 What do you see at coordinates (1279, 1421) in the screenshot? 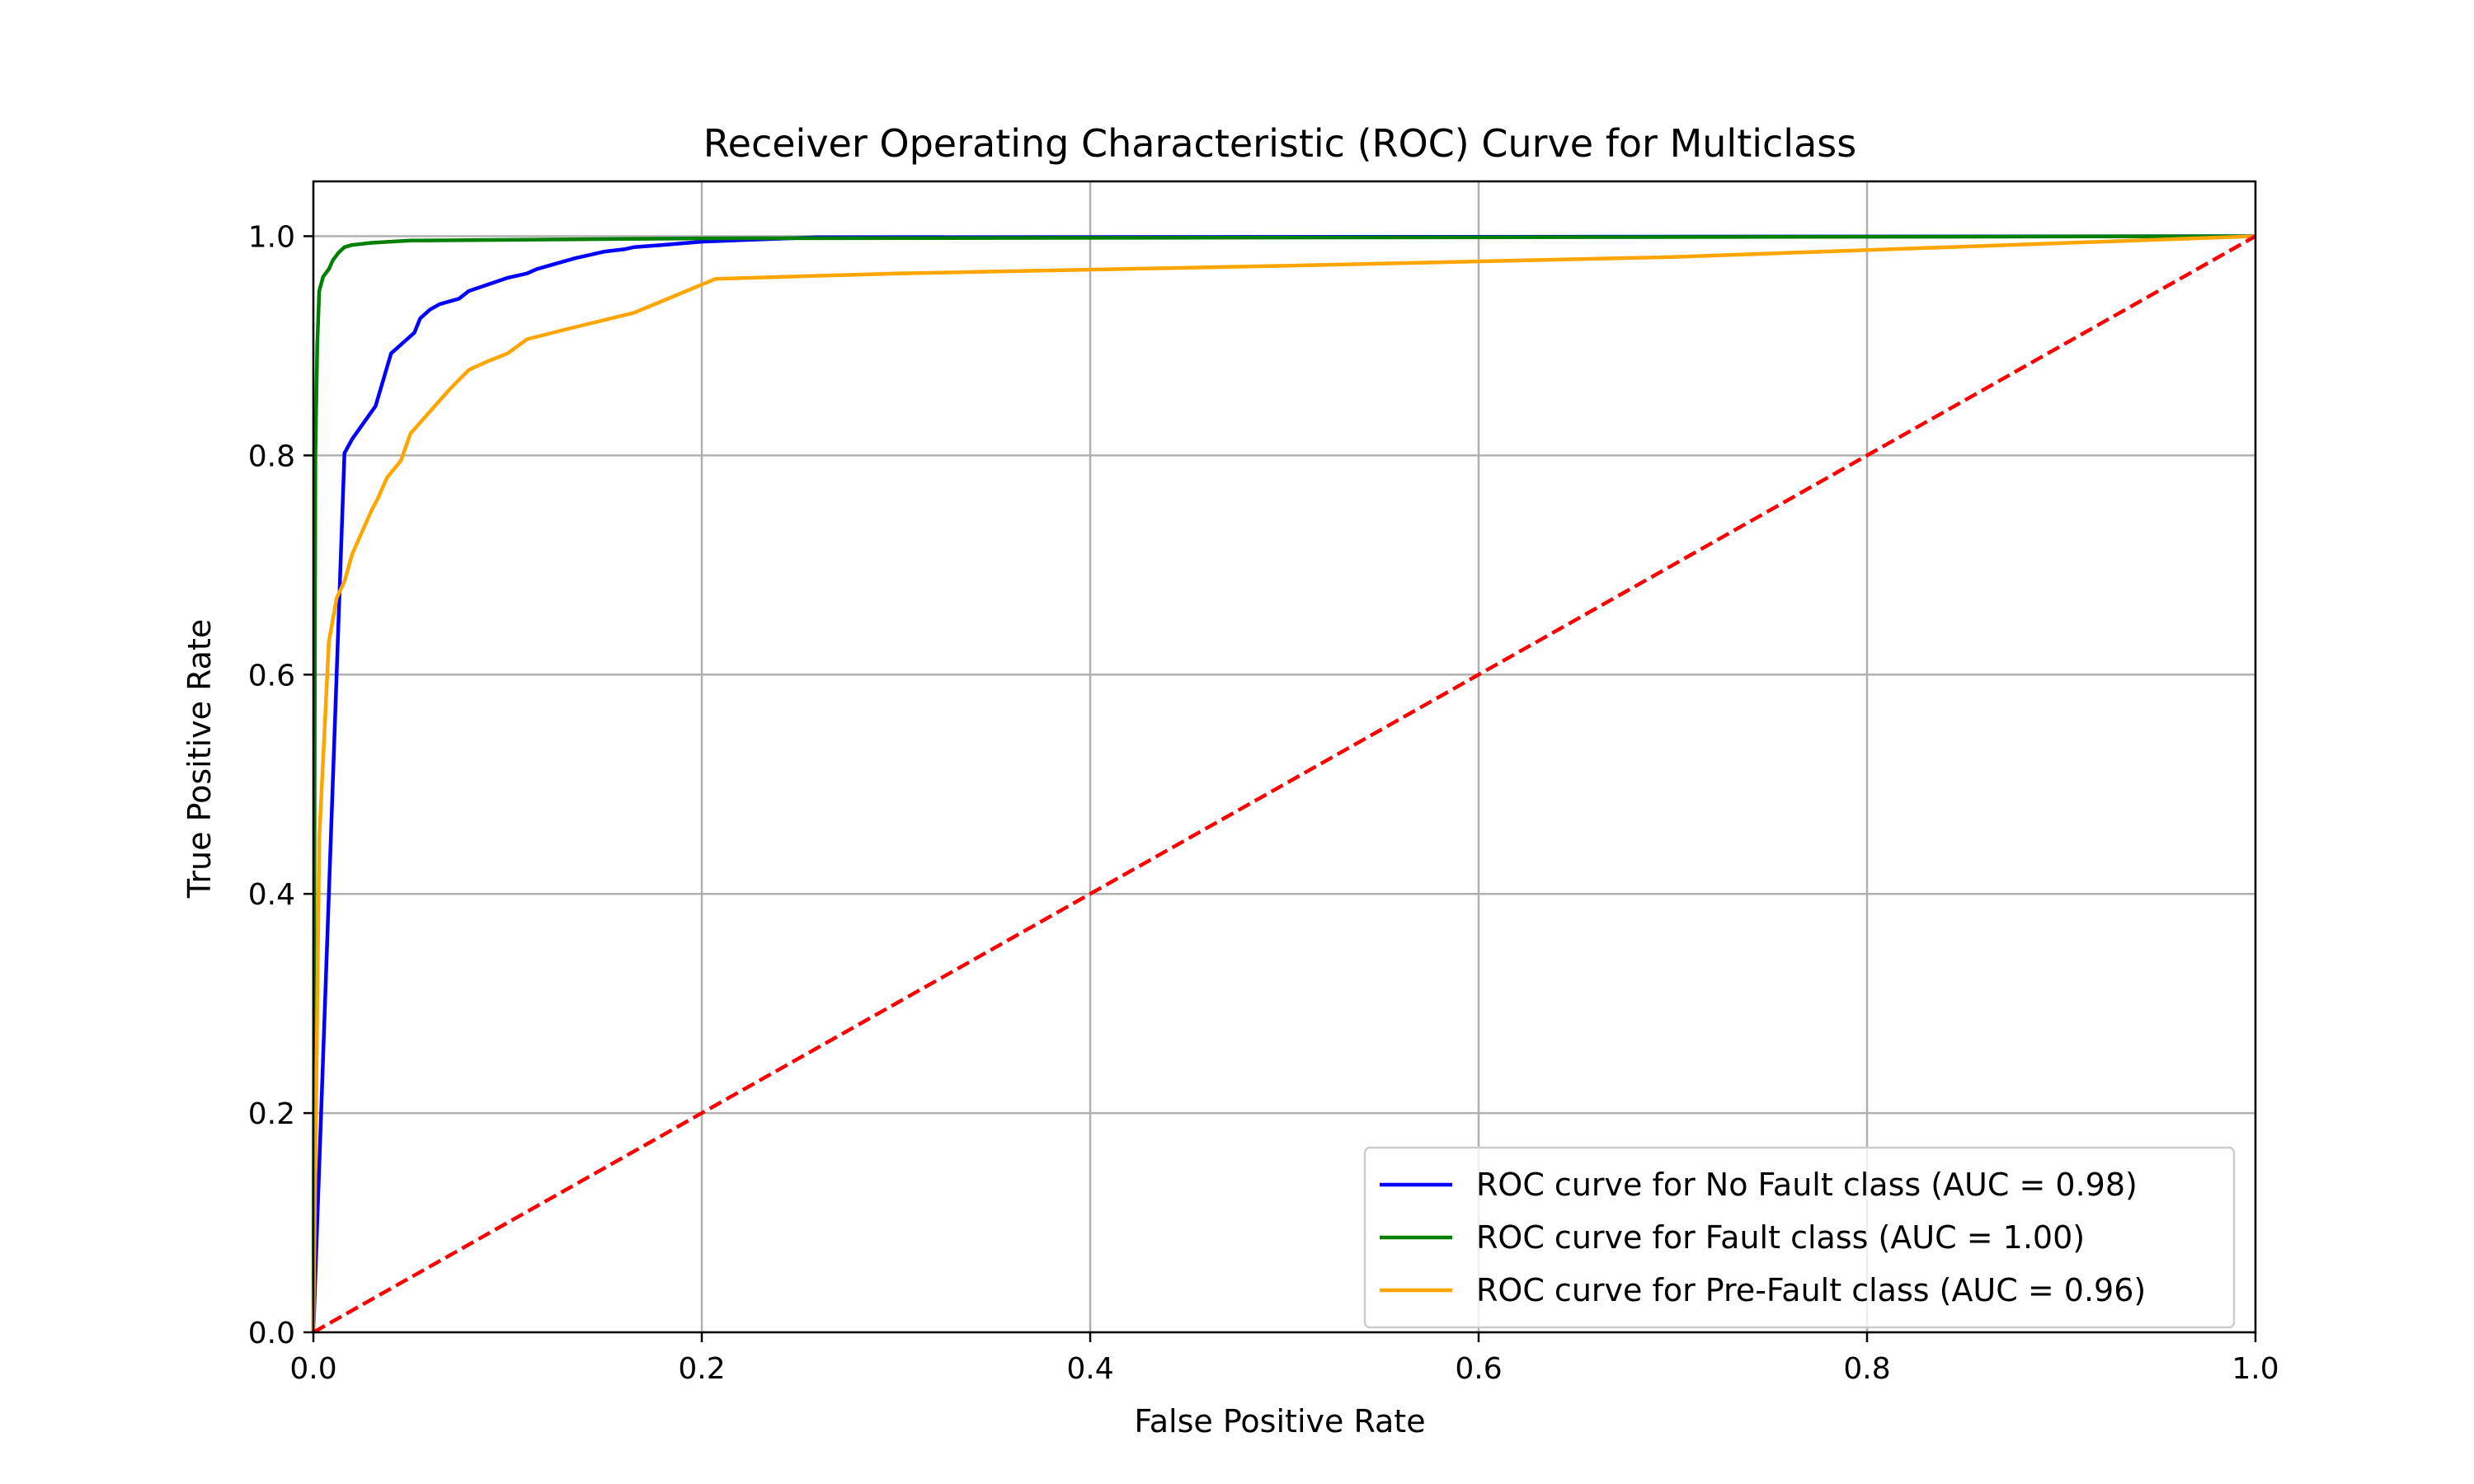
I see `x-axis-label: False Positive Rate` at bounding box center [1279, 1421].